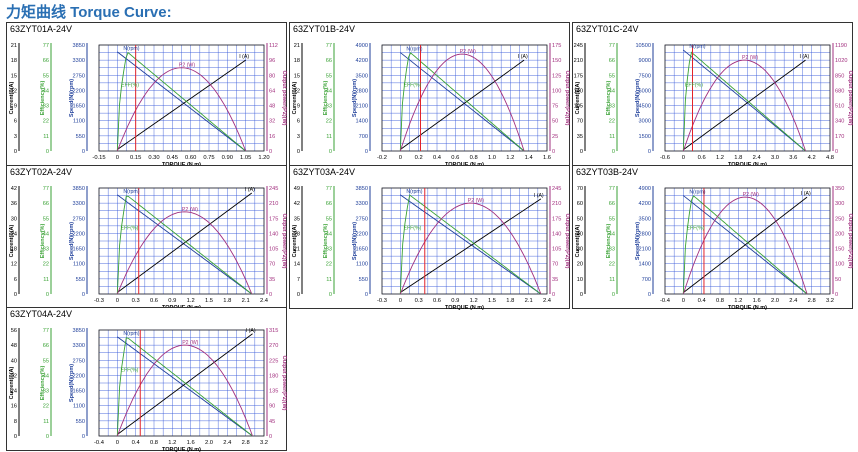 The width and height of the screenshot is (858, 452). I want to click on y-tick-label: 42, so click(297, 204).